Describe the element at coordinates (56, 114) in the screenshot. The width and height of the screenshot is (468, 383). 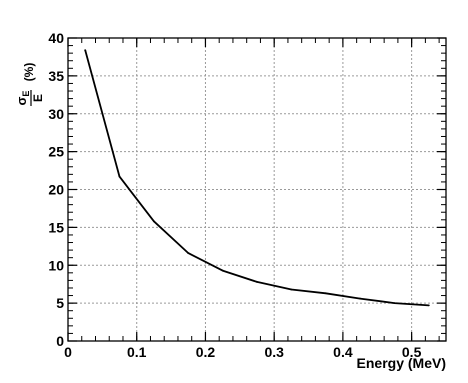
I see `y-tick-label: 30` at that location.